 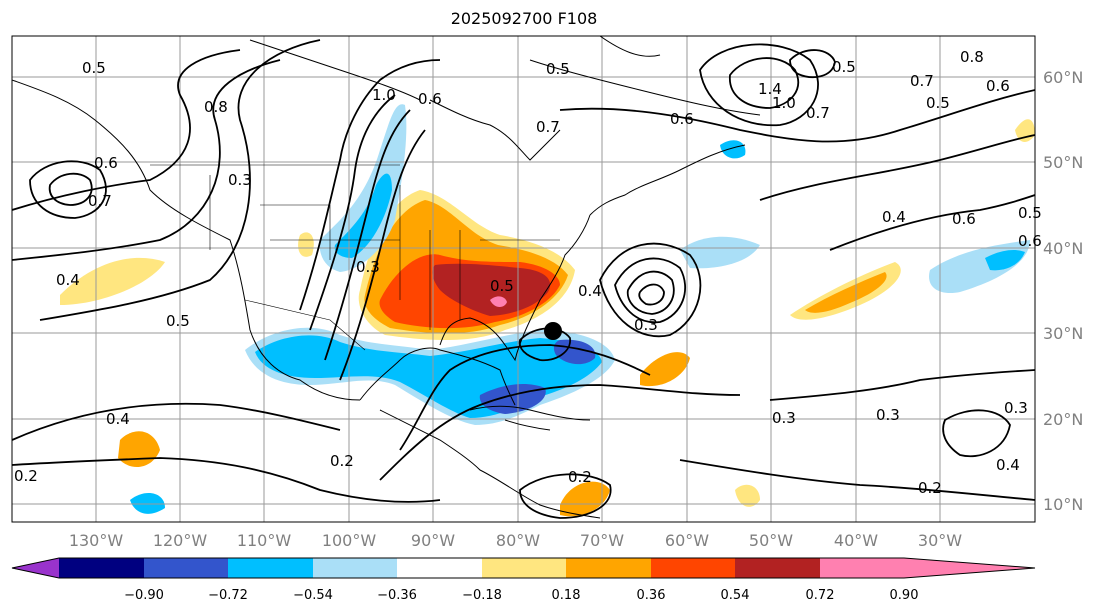 What do you see at coordinates (602, 540) in the screenshot?
I see `lon-tick-label: 70°W` at bounding box center [602, 540].